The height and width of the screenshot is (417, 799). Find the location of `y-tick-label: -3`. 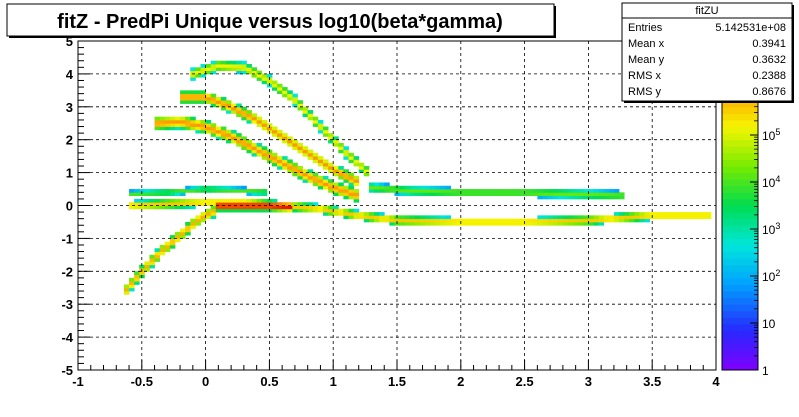

y-tick-label: -3 is located at coordinates (67, 304).